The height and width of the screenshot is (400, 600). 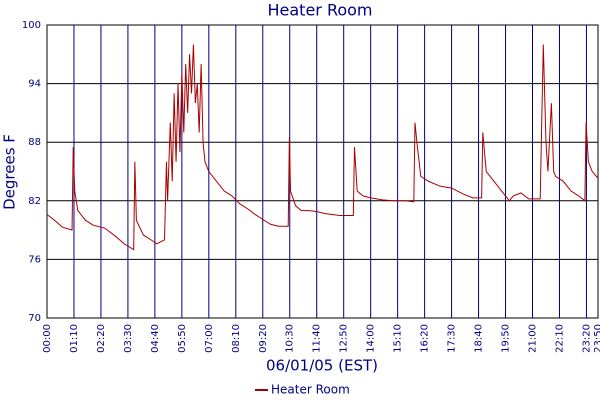 I want to click on x-tick-label: 15:10, so click(x=398, y=338).